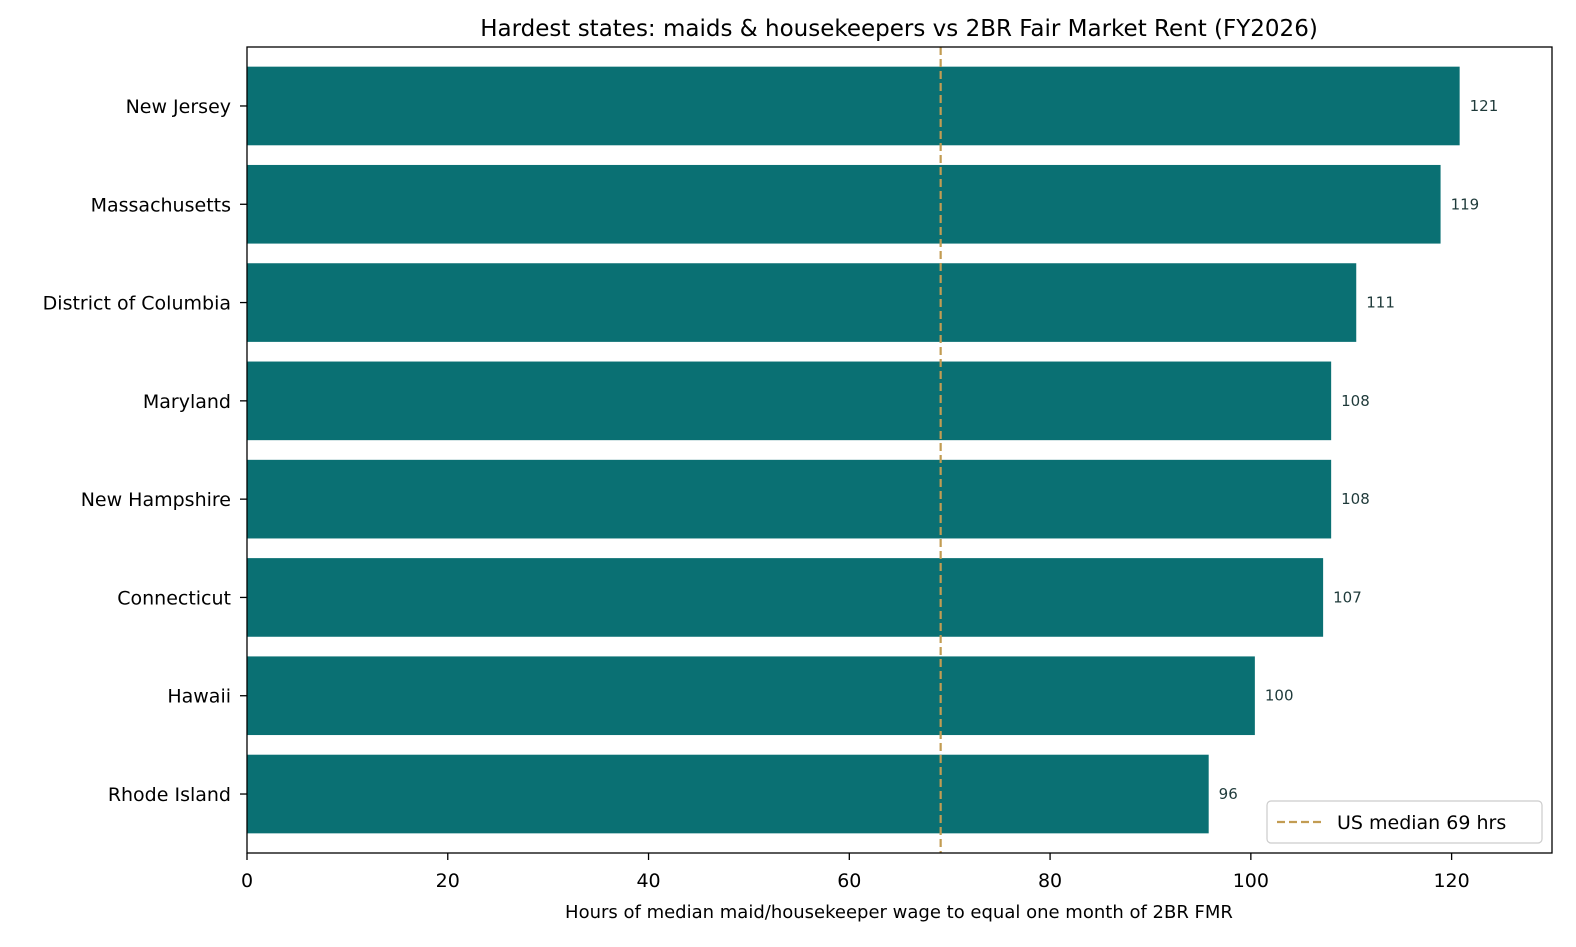  I want to click on data-label: 121, so click(1484, 106).